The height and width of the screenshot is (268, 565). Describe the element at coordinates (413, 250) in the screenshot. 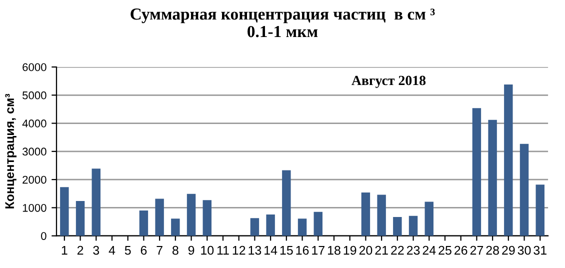

I see `x-tick-label: 23` at that location.